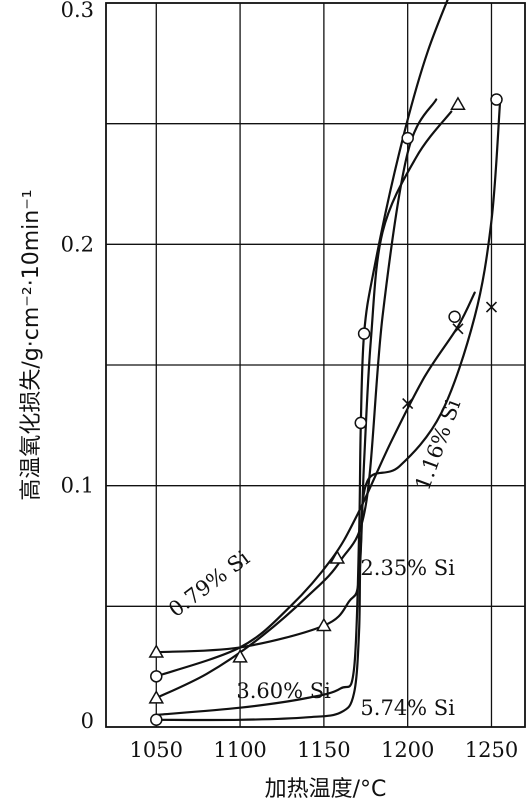  What do you see at coordinates (77, 11) in the screenshot?
I see `y-tick-label: 0.3` at bounding box center [77, 11].